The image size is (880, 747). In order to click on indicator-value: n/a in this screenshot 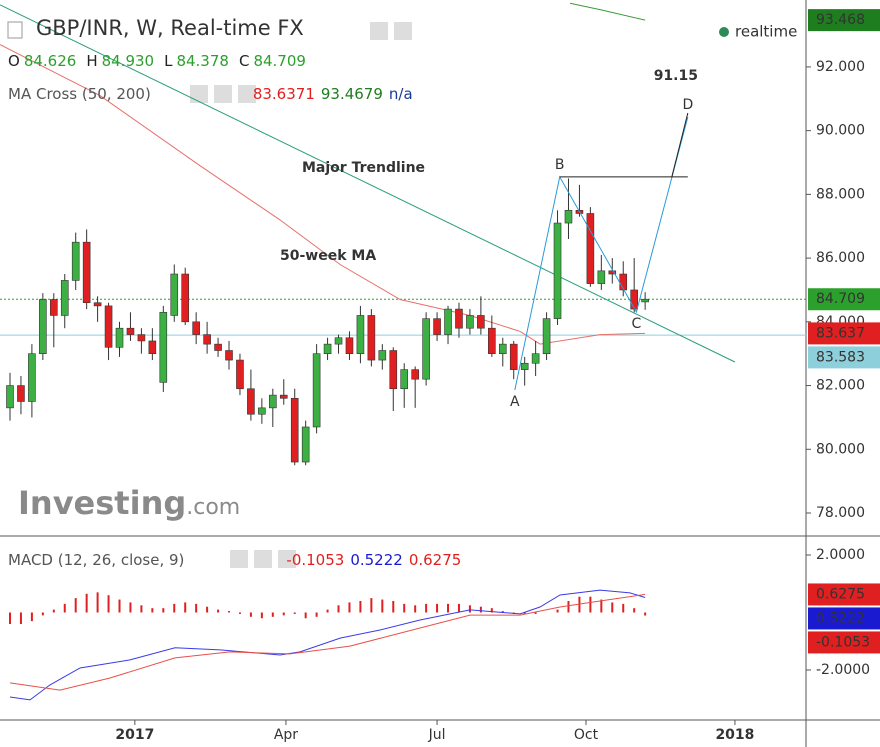, I will do `click(400, 94)`.